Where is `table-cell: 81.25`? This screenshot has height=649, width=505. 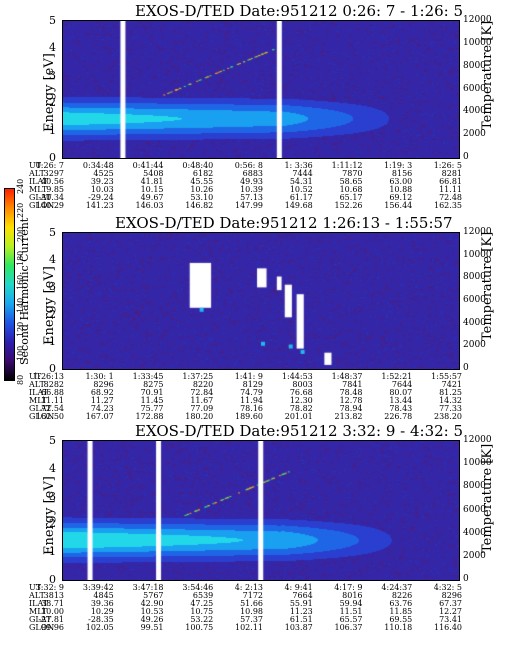 table-cell: 81.25 is located at coordinates (450, 392).